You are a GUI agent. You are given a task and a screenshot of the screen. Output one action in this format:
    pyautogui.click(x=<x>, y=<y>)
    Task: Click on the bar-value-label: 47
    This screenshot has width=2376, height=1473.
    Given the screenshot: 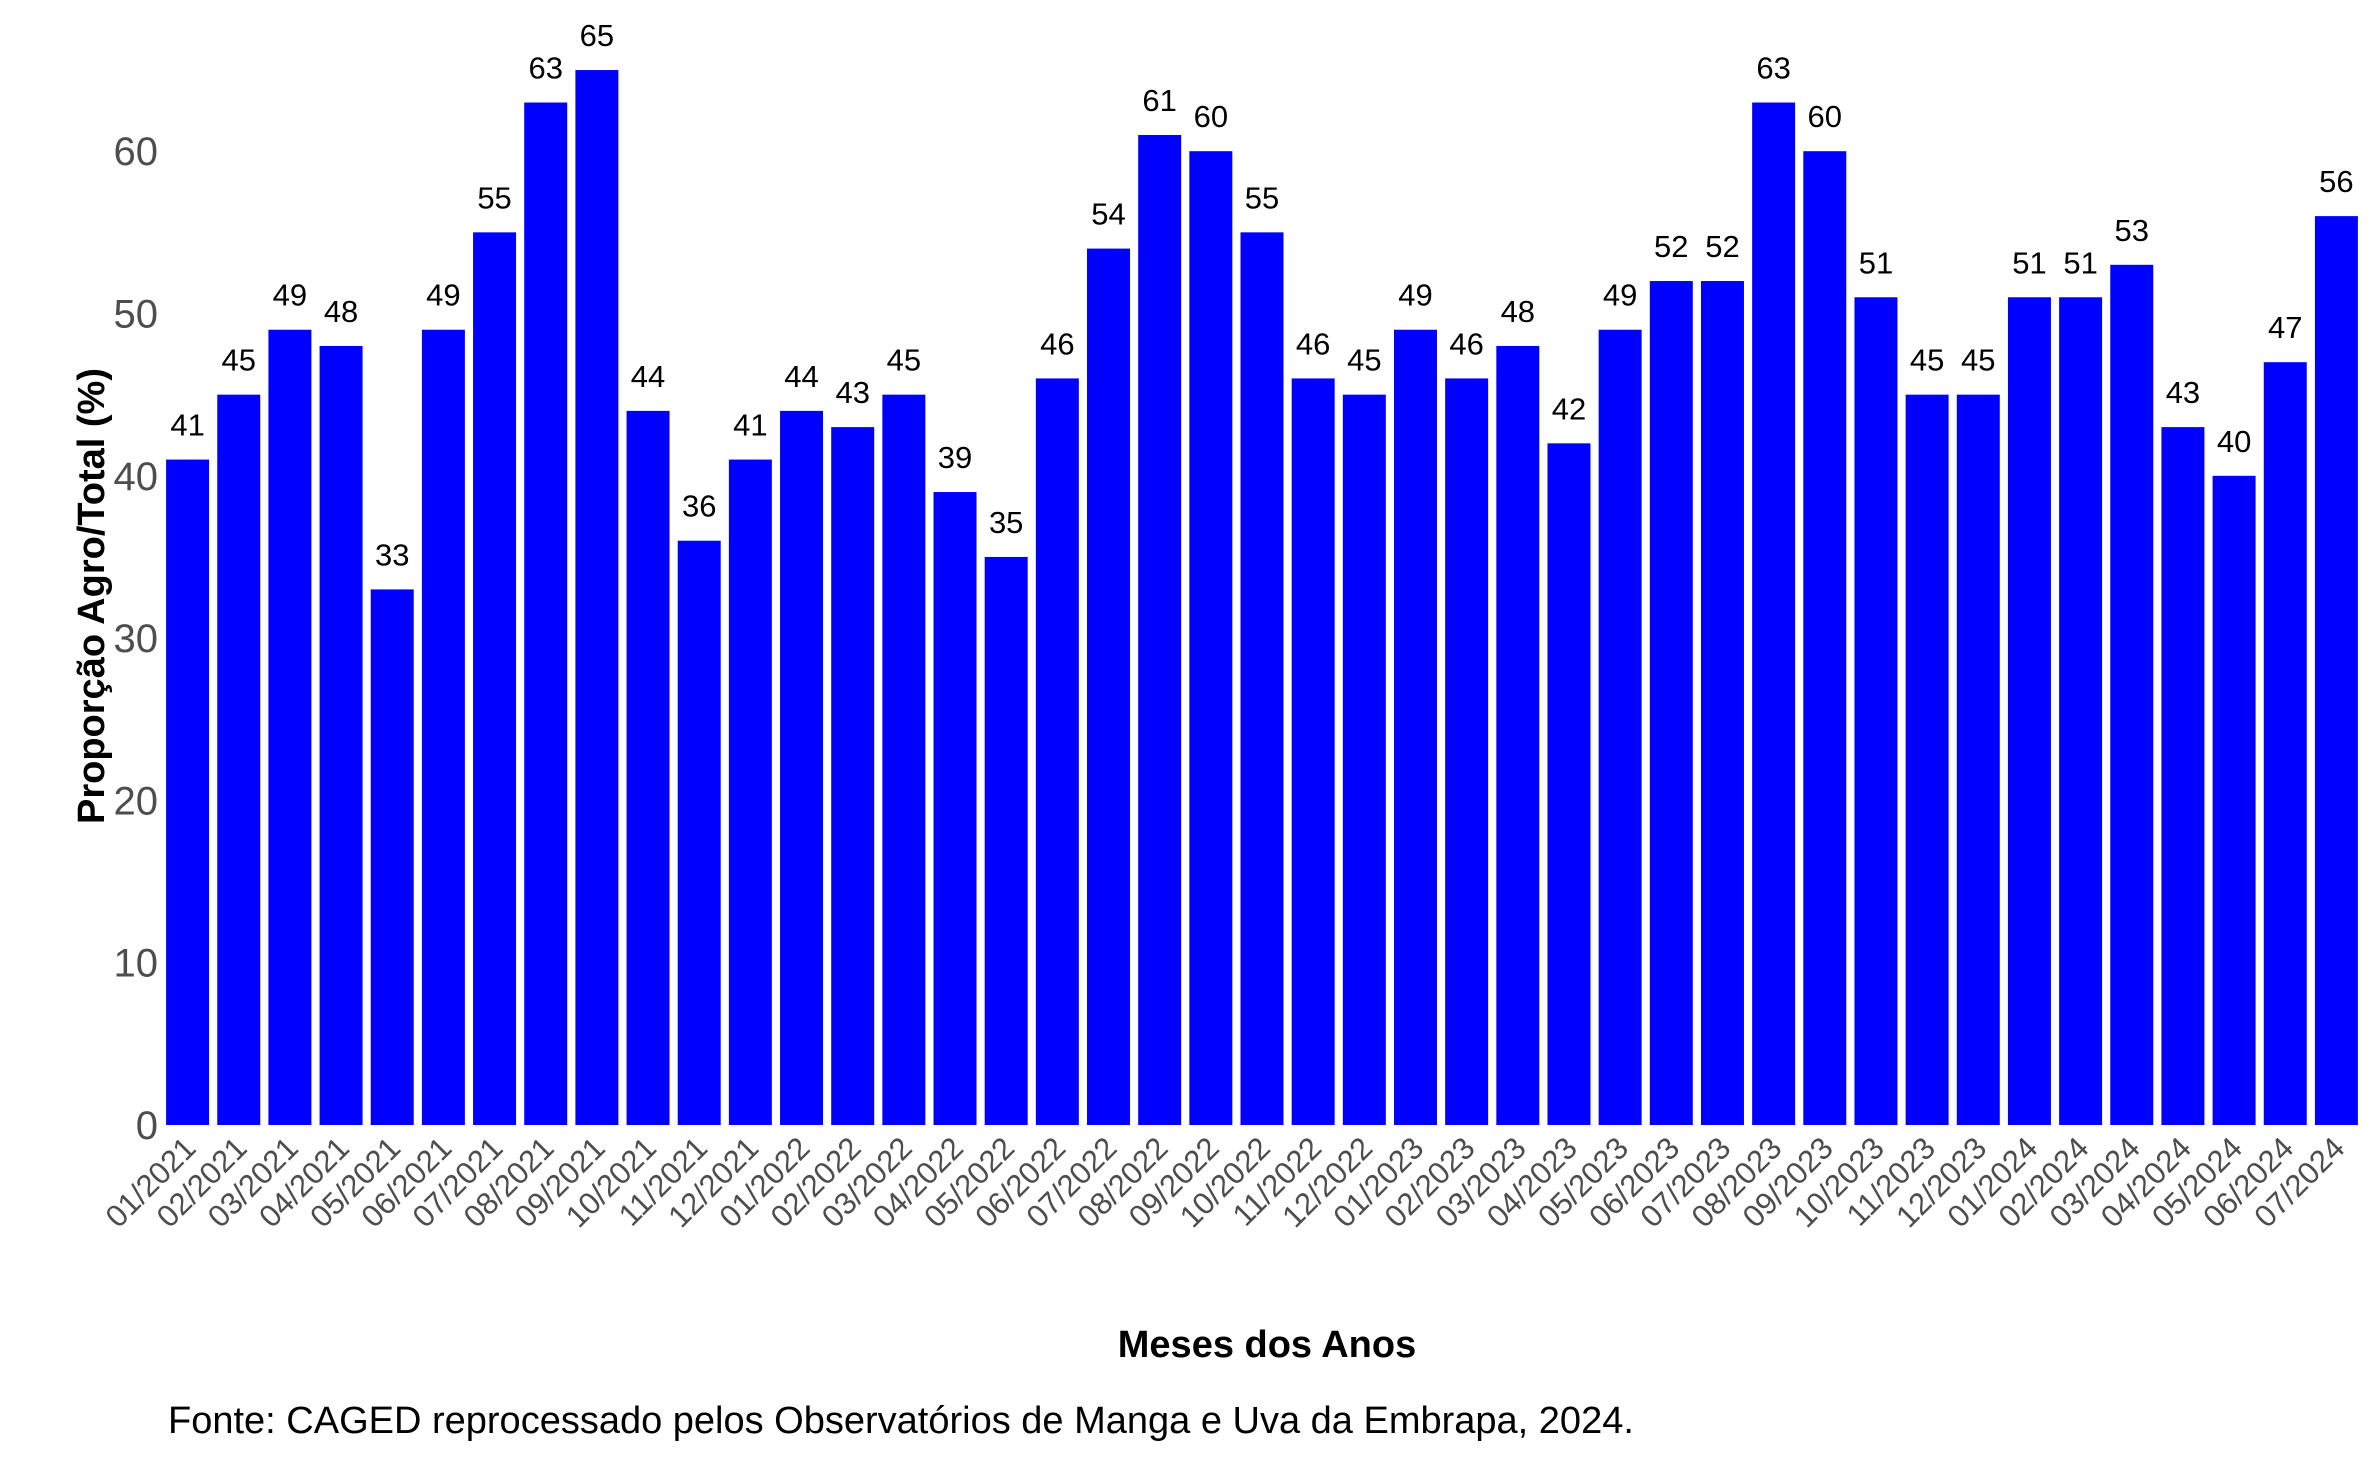 What is the action you would take?
    pyautogui.click(x=2285, y=327)
    